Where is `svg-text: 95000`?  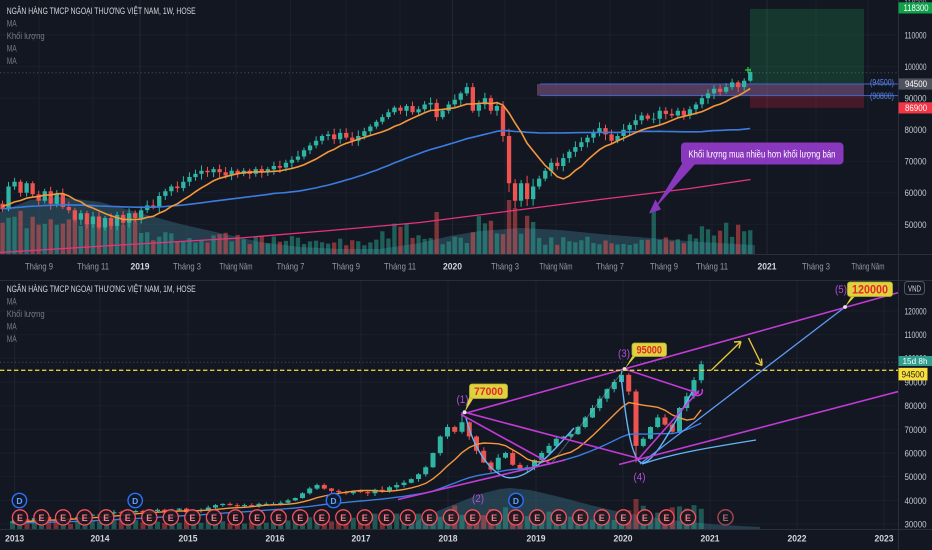
svg-text: 95000 is located at coordinates (650, 351).